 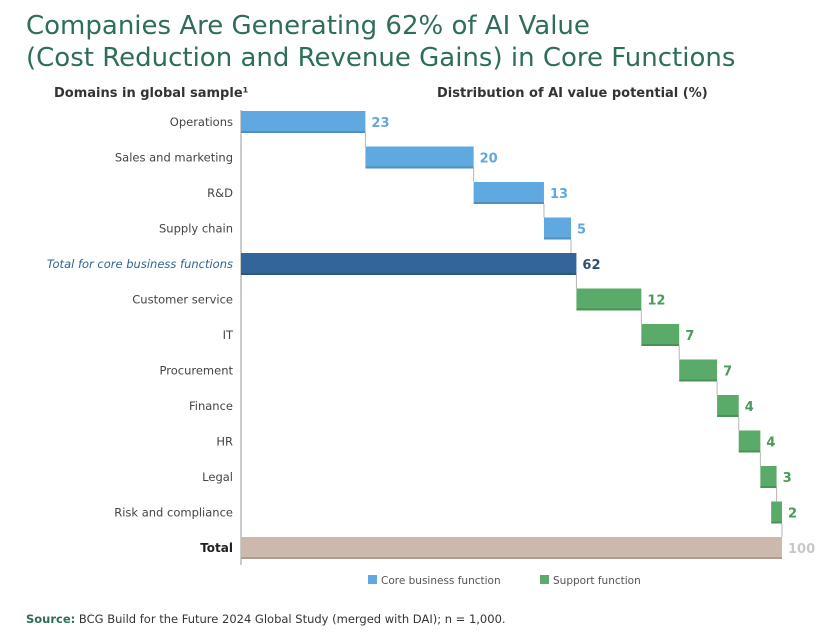 I want to click on domains-header: Domains in global sample¹, so click(x=151, y=93).